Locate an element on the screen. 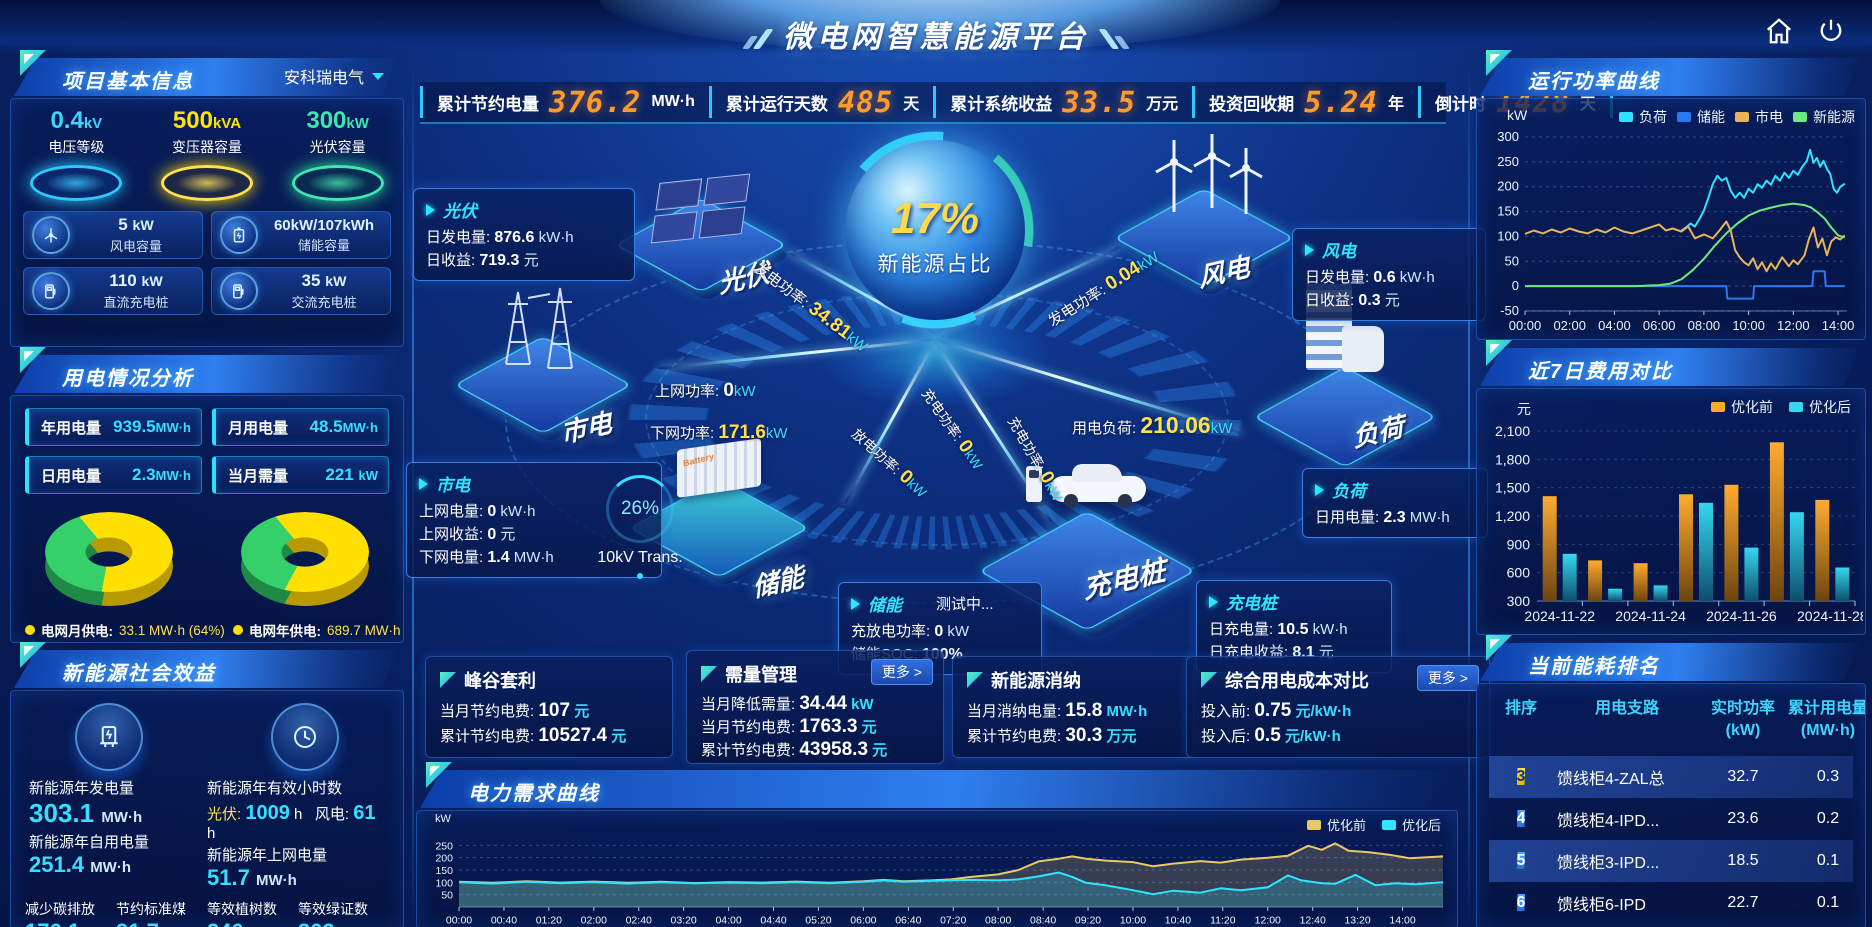  svg-text: 300 is located at coordinates (1508, 136).